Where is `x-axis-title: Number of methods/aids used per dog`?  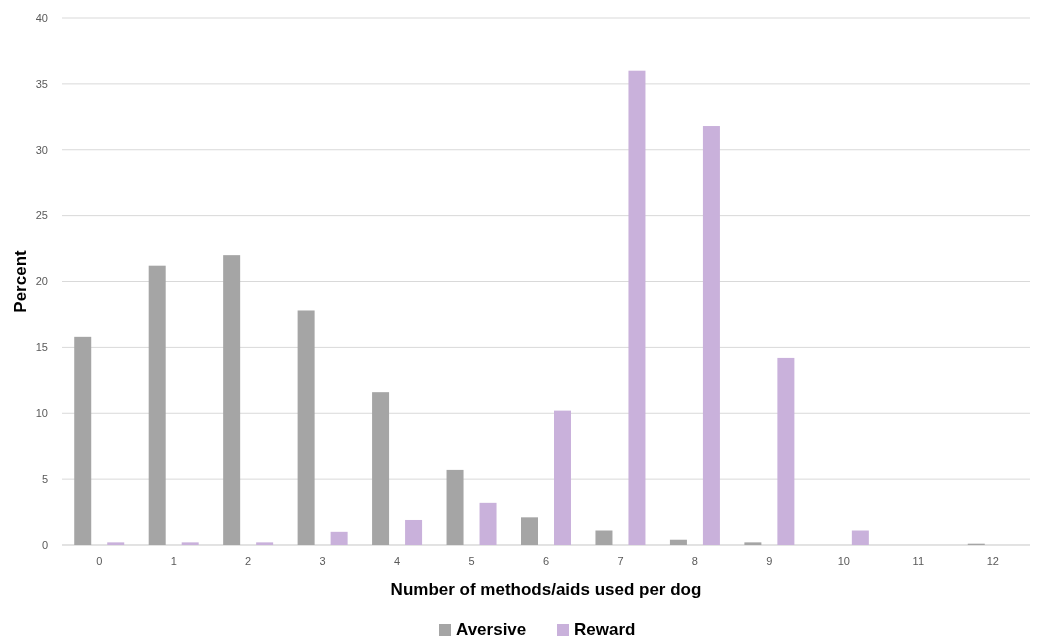 x-axis-title: Number of methods/aids used per dog is located at coordinates (546, 589).